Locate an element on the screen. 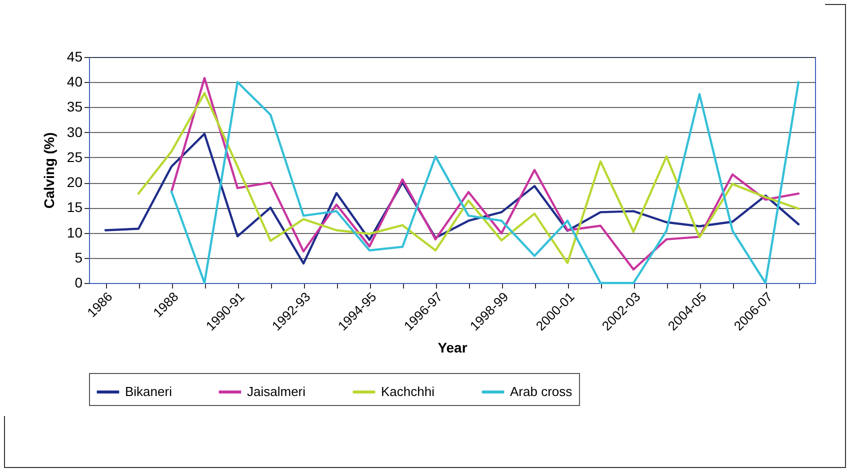 This screenshot has height=475, width=852. legend-label: Arab cross is located at coordinates (541, 391).